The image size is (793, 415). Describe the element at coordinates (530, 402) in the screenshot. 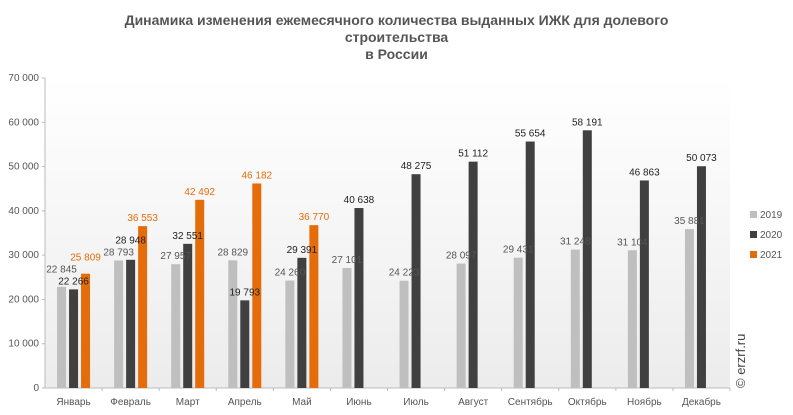

I see `x-tick-label: Сентябрь` at that location.